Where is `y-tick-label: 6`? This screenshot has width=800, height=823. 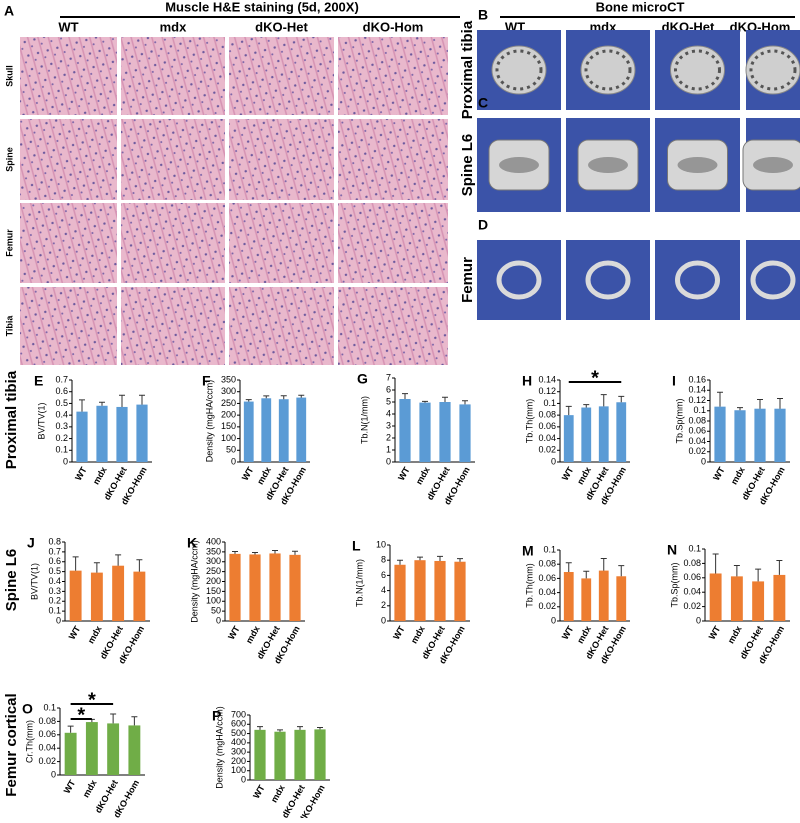 y-tick-label: 6 is located at coordinates (388, 389).